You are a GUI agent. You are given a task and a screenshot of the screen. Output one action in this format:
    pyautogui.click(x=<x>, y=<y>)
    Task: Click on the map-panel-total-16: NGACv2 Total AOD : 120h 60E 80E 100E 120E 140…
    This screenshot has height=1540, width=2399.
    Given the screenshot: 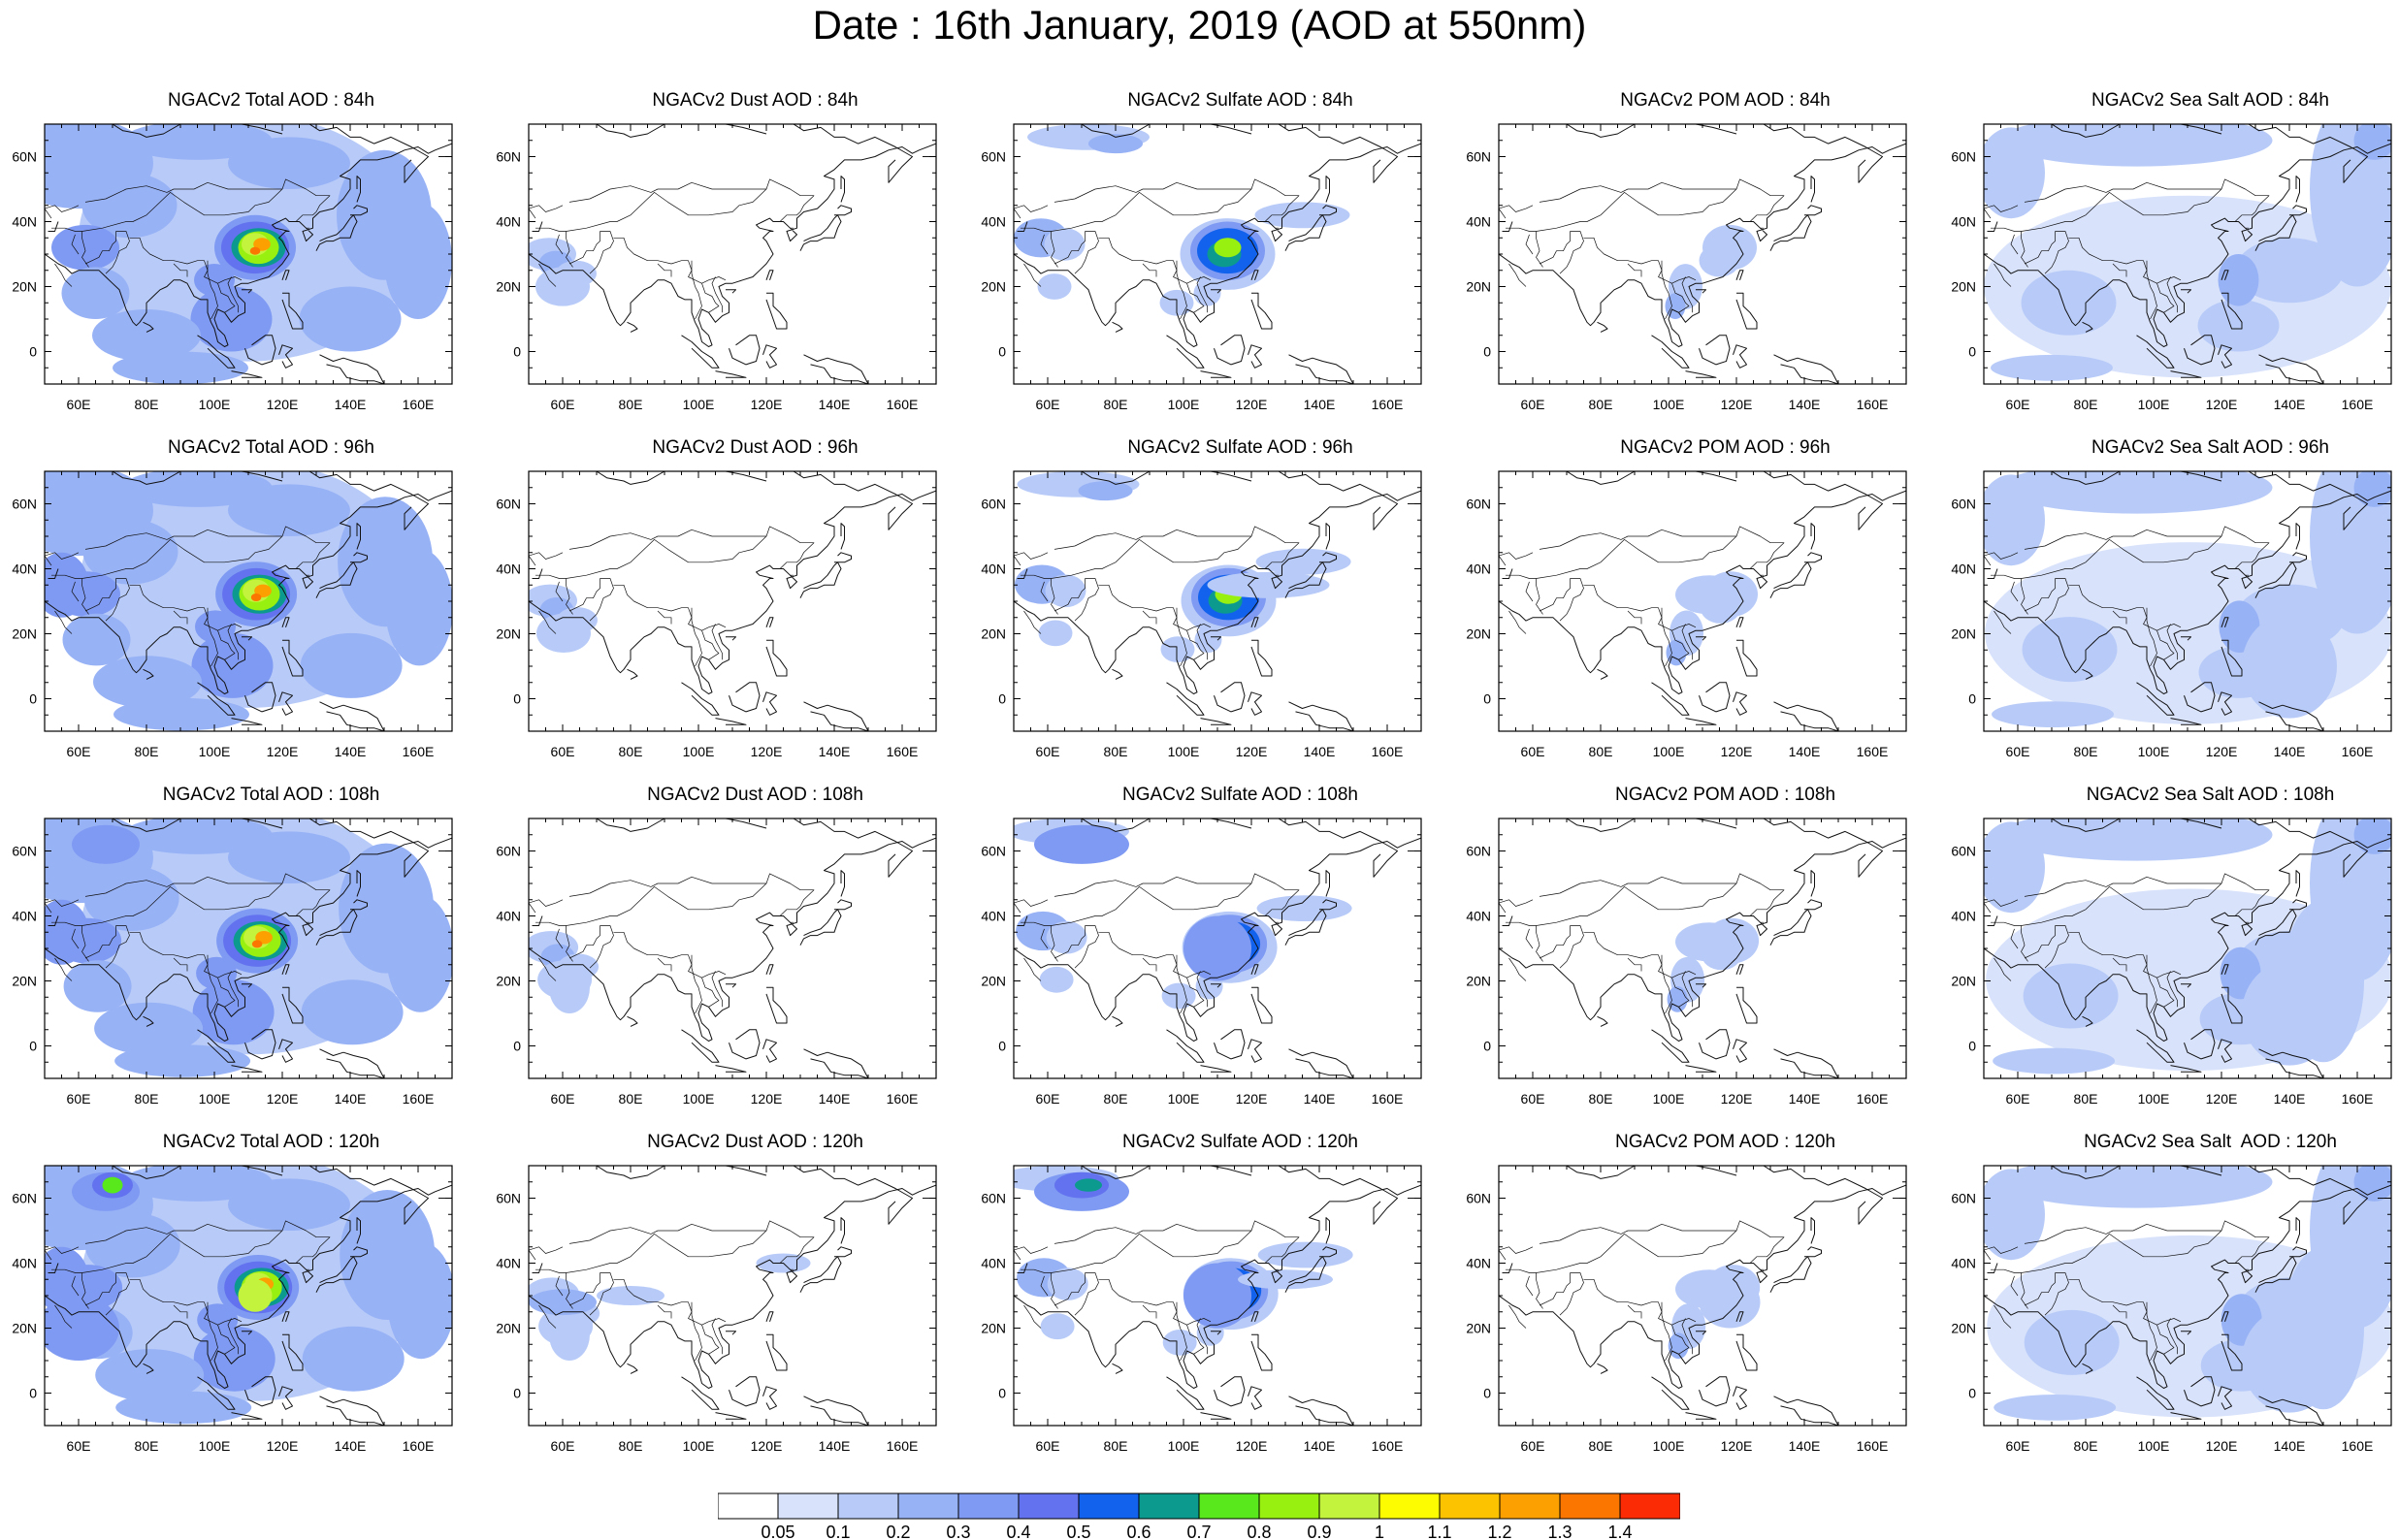 What is the action you would take?
    pyautogui.click(x=257, y=1306)
    